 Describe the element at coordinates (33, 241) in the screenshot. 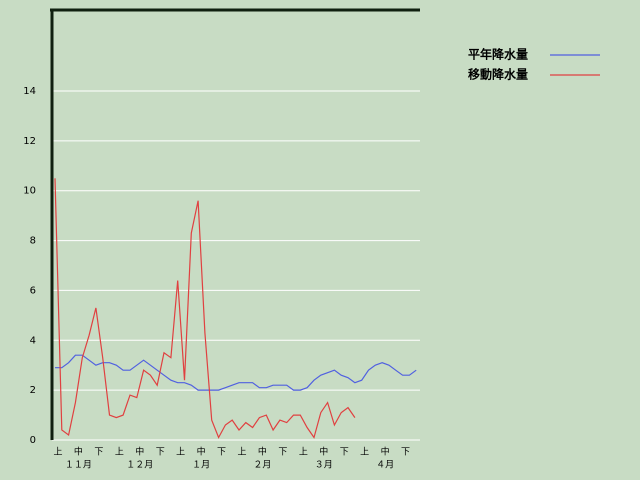

I see `y-tick-label: 8` at that location.